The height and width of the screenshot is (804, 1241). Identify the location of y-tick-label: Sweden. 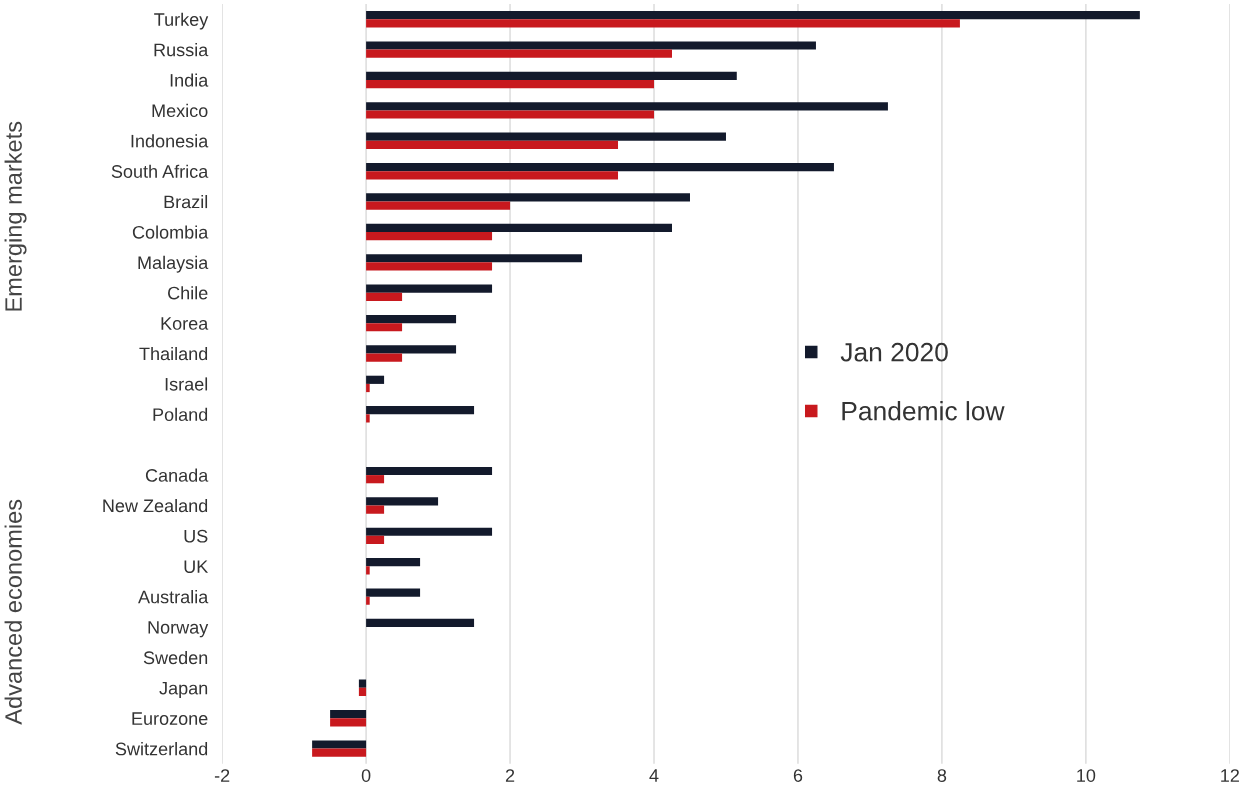
(175, 657).